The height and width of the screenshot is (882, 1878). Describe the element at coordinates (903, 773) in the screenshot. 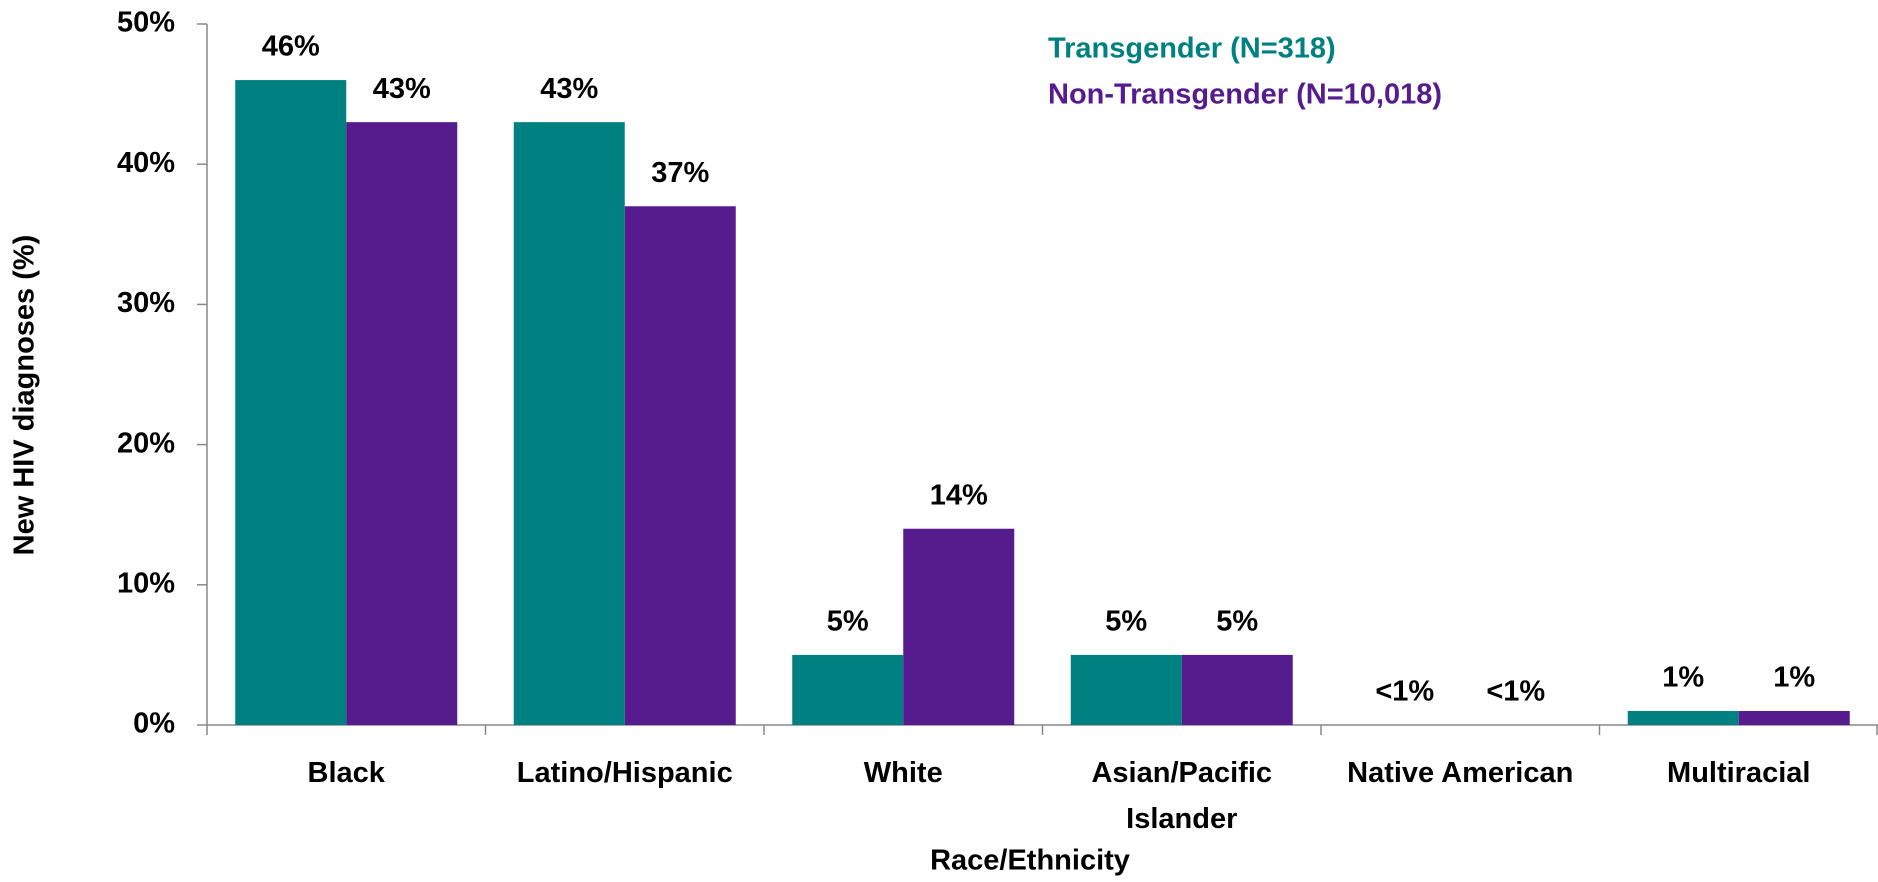

I see `x-tick-label: White` at that location.